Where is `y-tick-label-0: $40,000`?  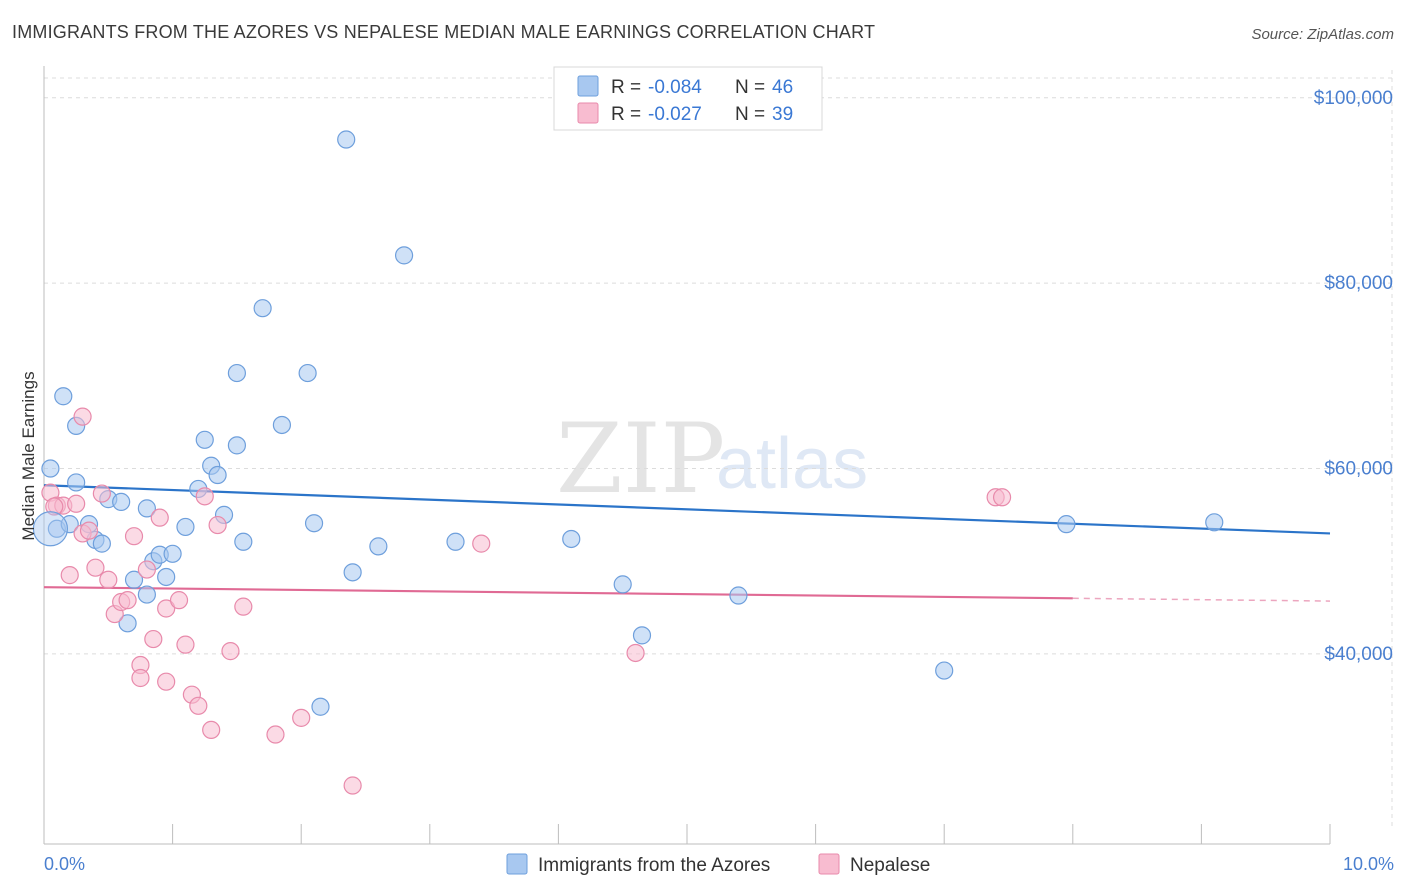 y-tick-label-0: $40,000 is located at coordinates (1358, 654).